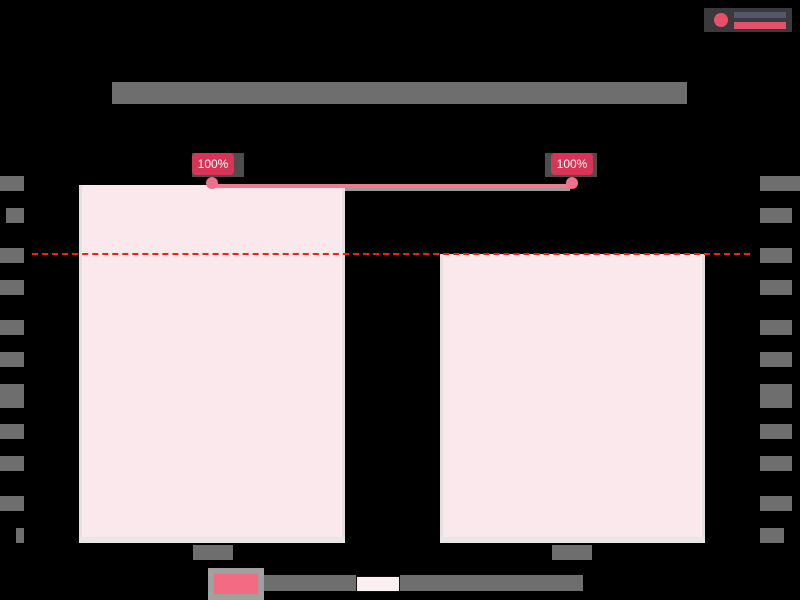  I want to click on logo, so click(748, 20).